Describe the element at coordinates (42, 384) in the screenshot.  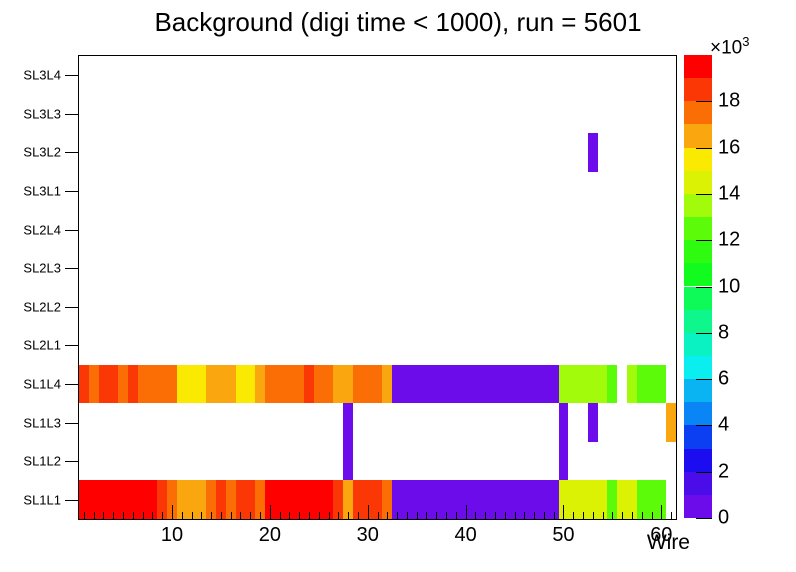
I see `y-axis-label: SL1L4` at that location.